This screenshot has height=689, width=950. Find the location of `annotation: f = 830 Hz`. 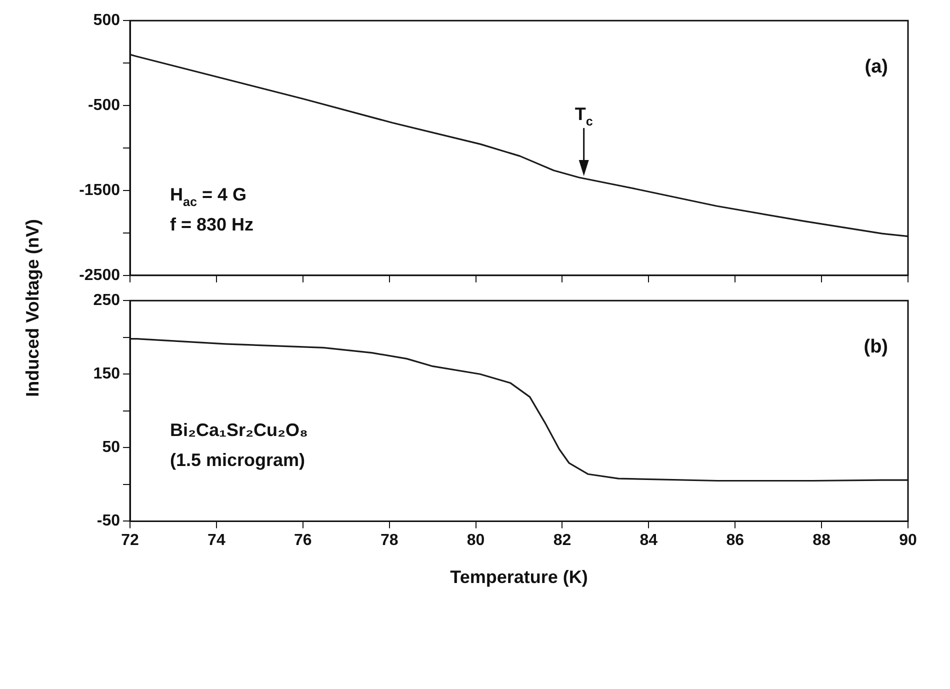

annotation: f = 830 Hz is located at coordinates (212, 224).